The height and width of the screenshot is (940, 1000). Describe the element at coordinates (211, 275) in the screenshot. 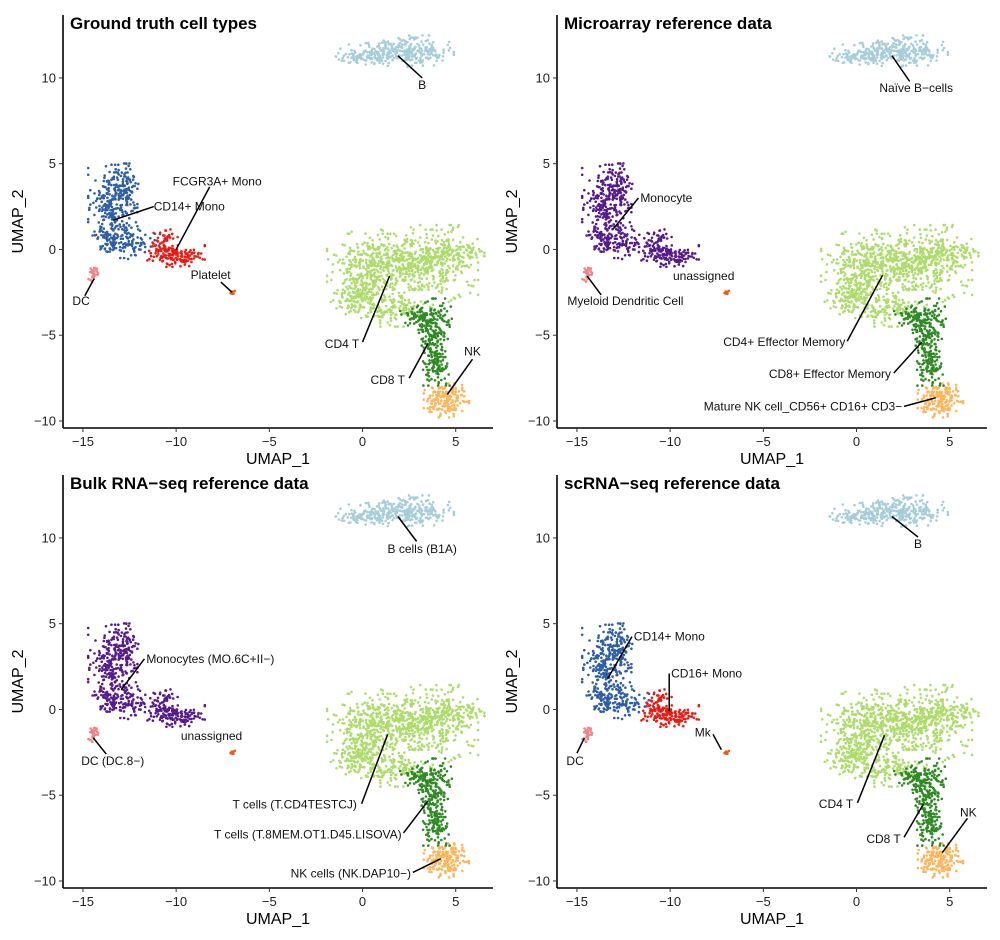

I see `label-text: Platelet` at that location.